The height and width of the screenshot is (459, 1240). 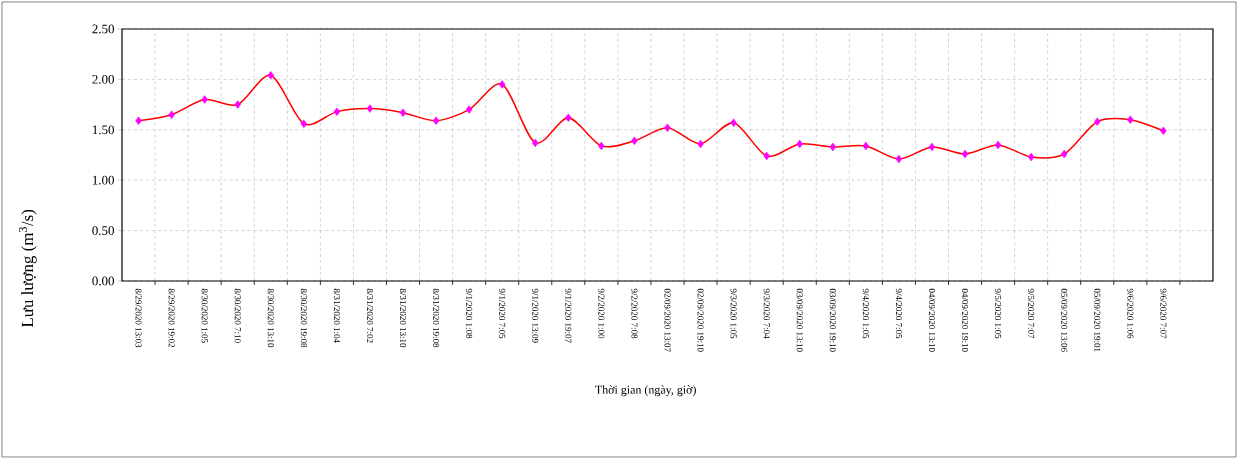 What do you see at coordinates (171, 318) in the screenshot?
I see `x-tick-label: 8/29/2020 19:02` at bounding box center [171, 318].